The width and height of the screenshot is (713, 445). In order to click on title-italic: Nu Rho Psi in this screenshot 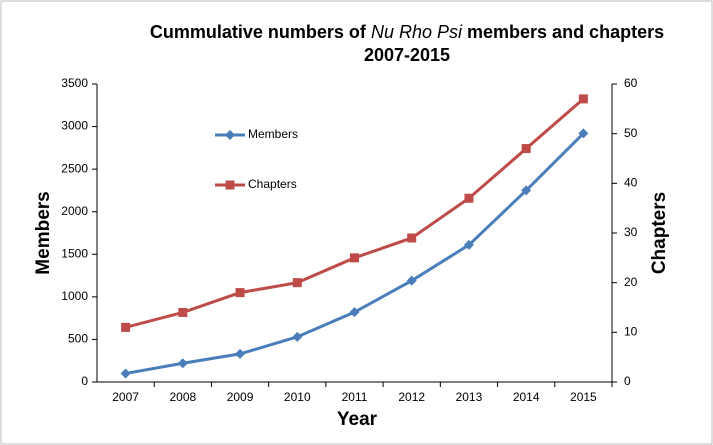, I will do `click(417, 32)`.